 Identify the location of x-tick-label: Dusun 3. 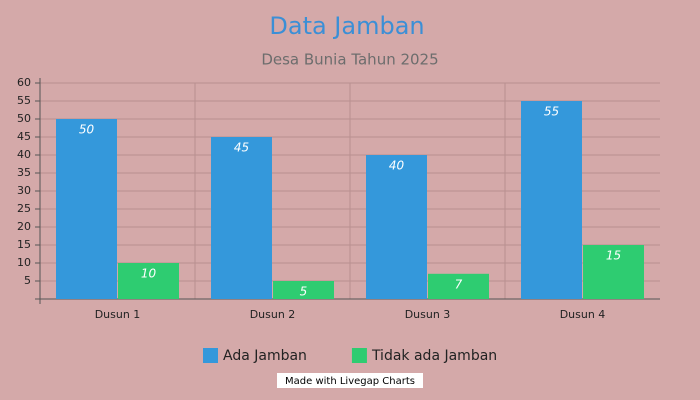
(428, 314).